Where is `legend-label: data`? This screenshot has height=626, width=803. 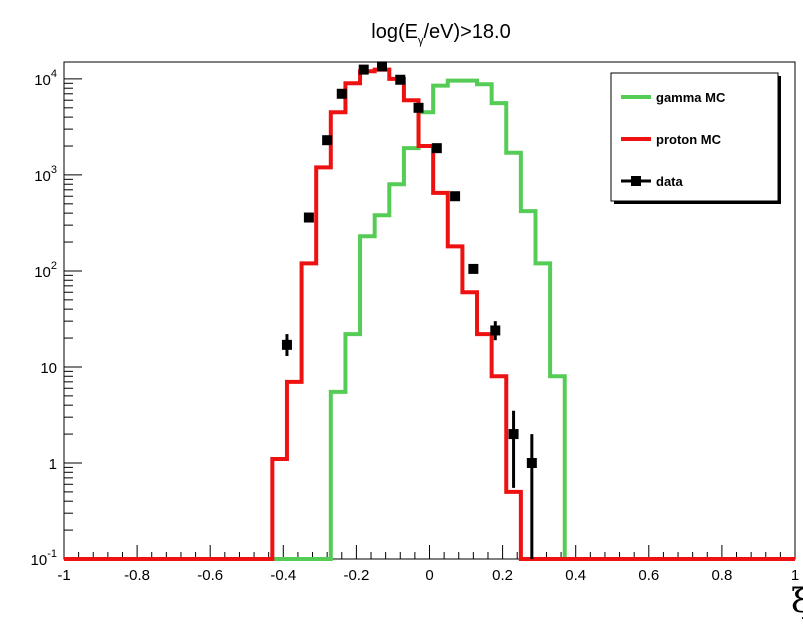 legend-label: data is located at coordinates (670, 181).